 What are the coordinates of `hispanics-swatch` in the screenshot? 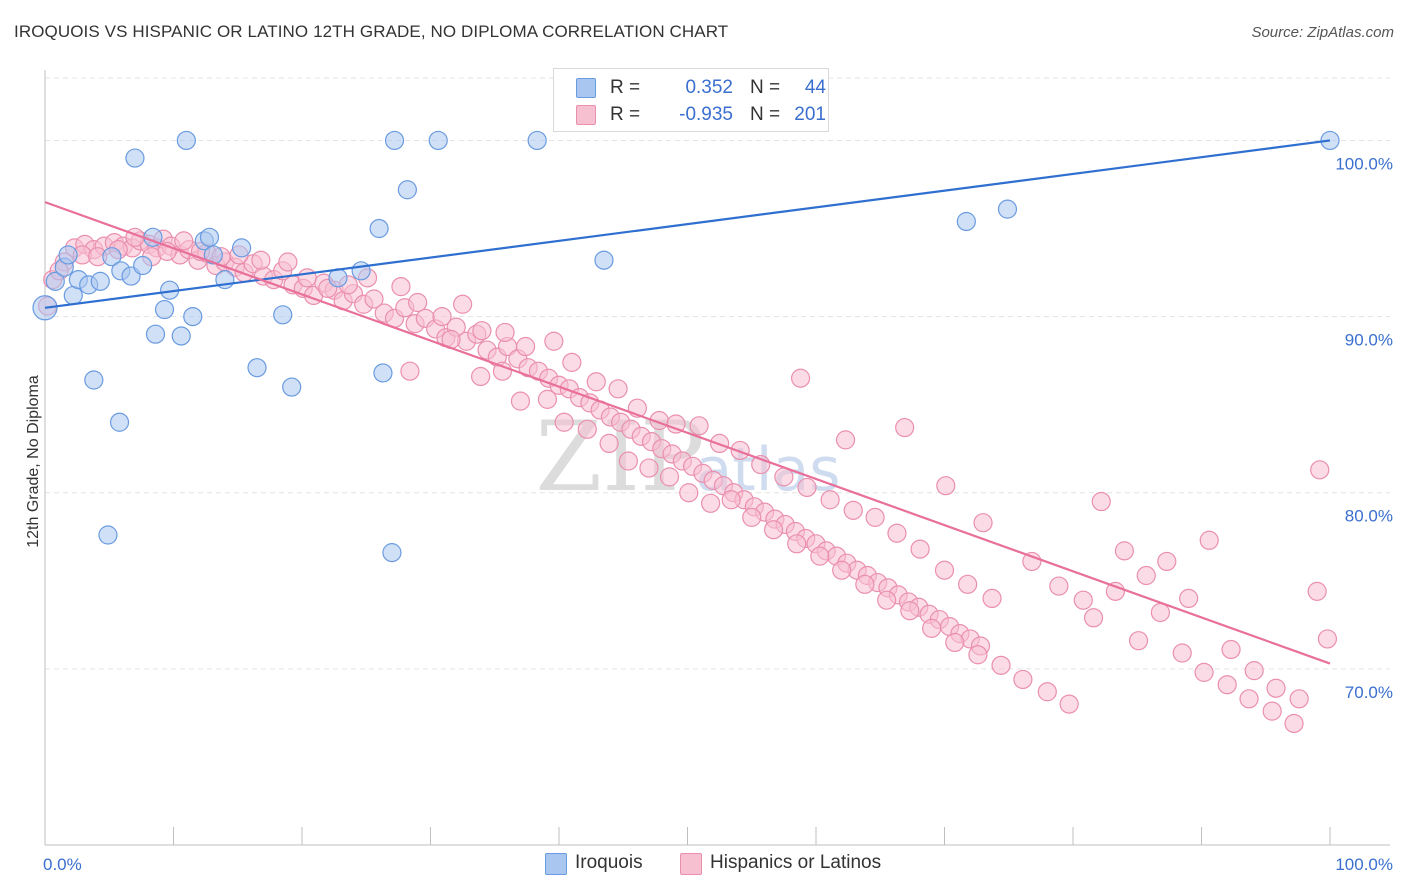 It's located at (586, 115).